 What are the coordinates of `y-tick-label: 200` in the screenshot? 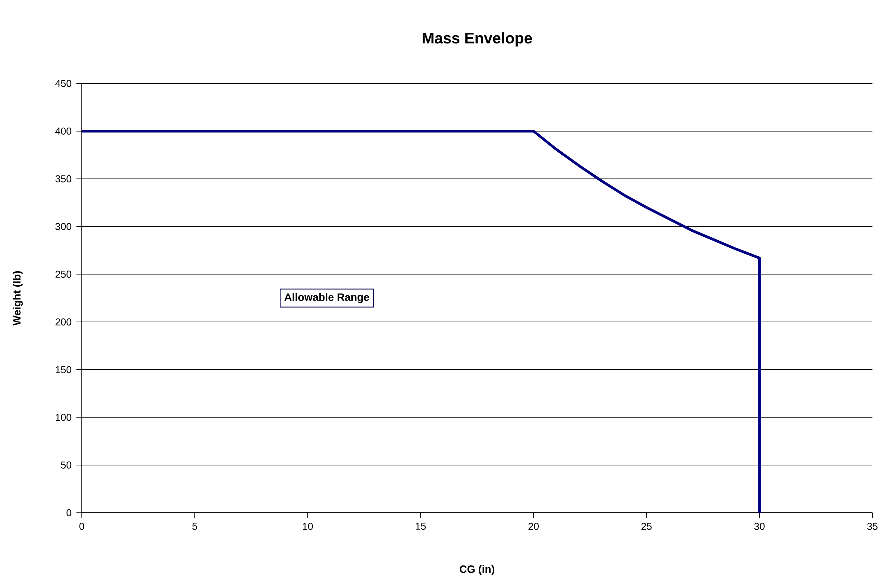 It's located at (64, 322).